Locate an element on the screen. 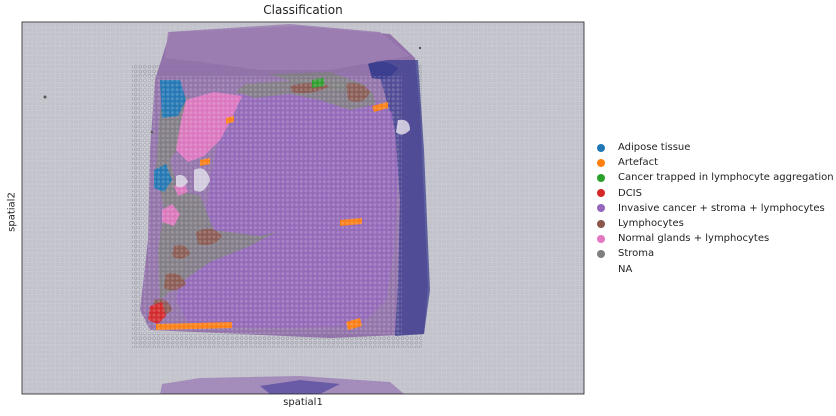 The height and width of the screenshot is (416, 836). legend-entry: DCIS is located at coordinates (715, 193).